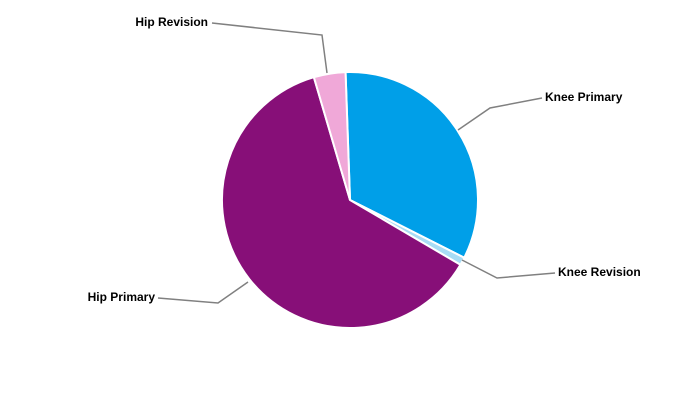 The height and width of the screenshot is (400, 700). Describe the element at coordinates (584, 97) in the screenshot. I see `slice-label: Knee Primary` at that location.